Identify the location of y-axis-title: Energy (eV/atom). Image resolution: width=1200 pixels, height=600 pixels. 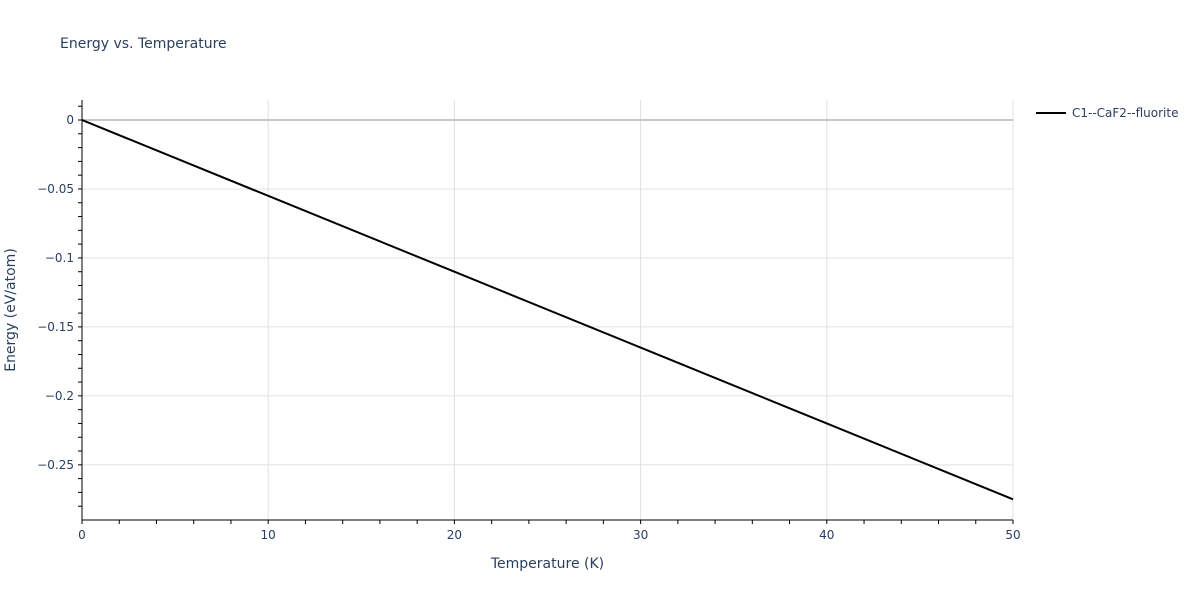
(11, 310).